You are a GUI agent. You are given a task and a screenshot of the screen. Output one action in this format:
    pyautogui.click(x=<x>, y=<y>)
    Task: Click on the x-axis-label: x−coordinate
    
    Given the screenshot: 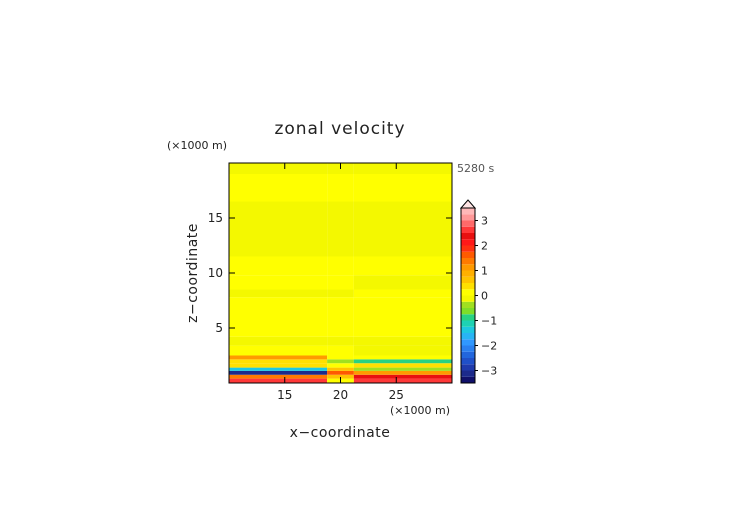 What is the action you would take?
    pyautogui.click(x=340, y=433)
    